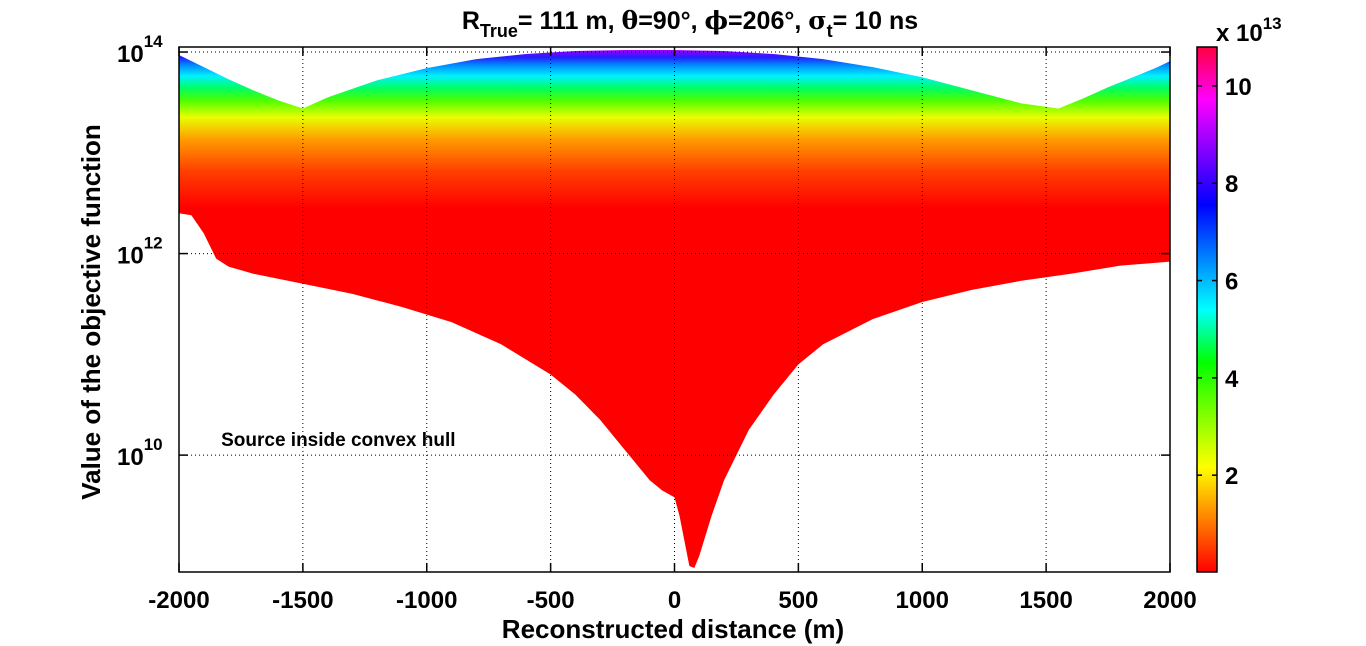 The width and height of the screenshot is (1366, 646). Describe the element at coordinates (91, 312) in the screenshot. I see `y-axis-title: Value of the objective function` at that location.